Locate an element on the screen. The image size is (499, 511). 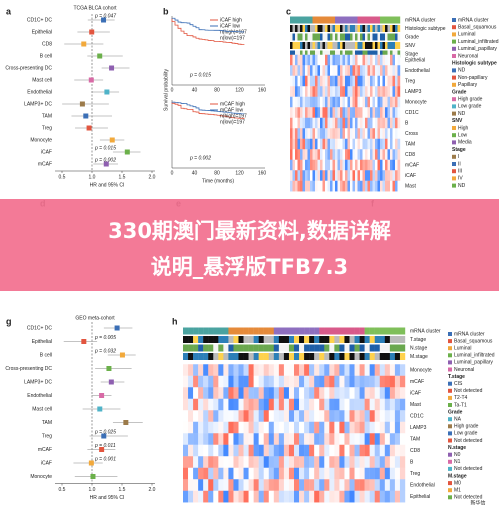
legend-label: mCAF high is located at coordinates (232, 104).